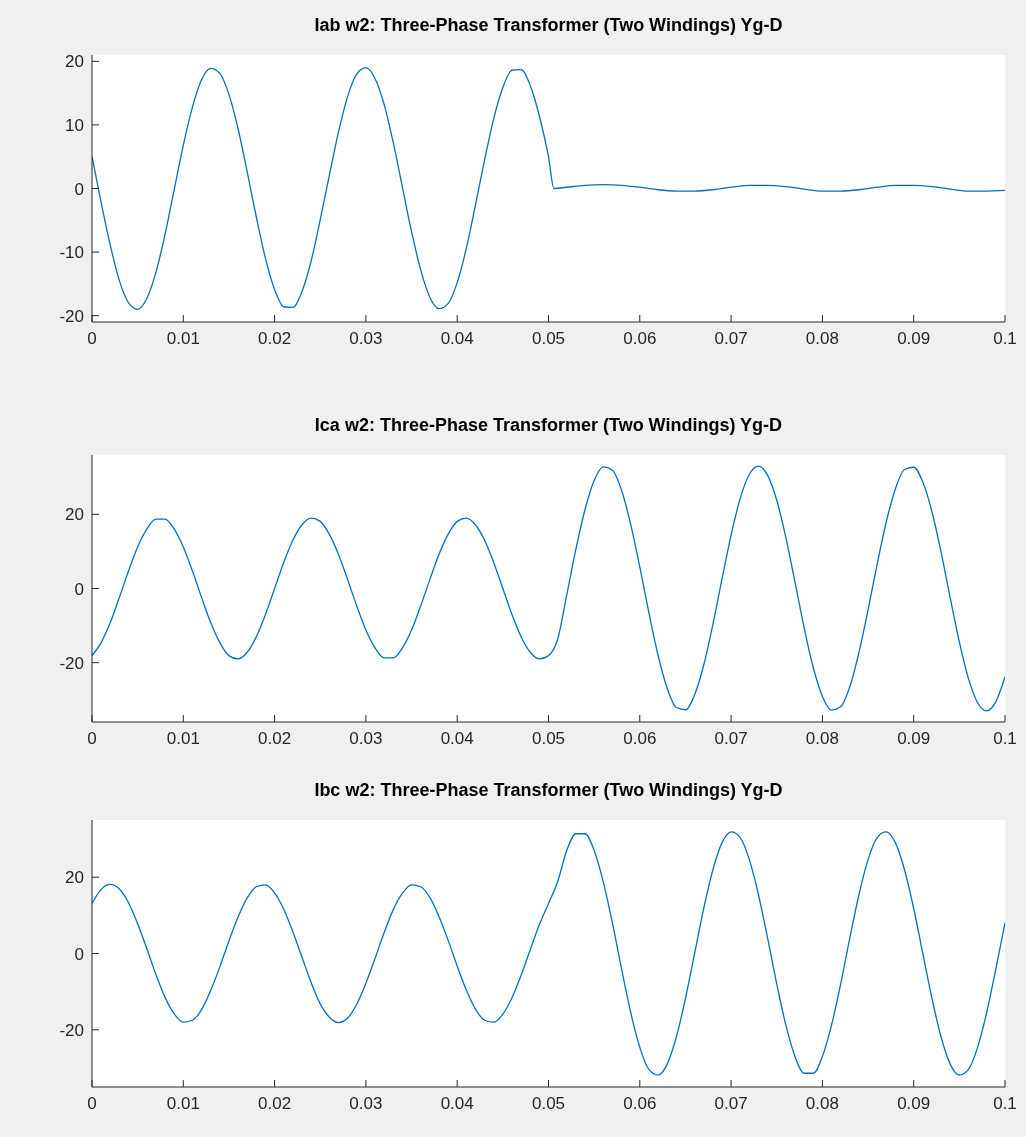 The height and width of the screenshot is (1137, 1026). What do you see at coordinates (71, 253) in the screenshot?
I see `y-tick-label: -10` at bounding box center [71, 253].